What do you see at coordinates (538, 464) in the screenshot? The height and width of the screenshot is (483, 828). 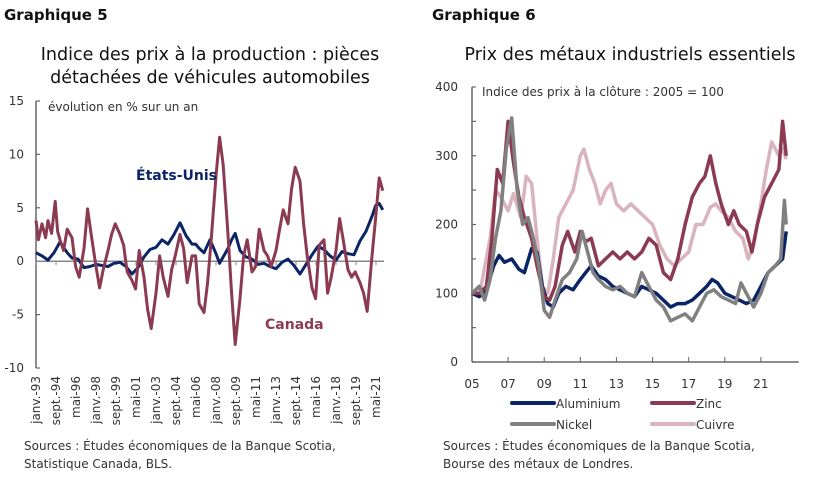 I see `sources-line-2: Bourse des métaux de Londres.` at bounding box center [538, 464].